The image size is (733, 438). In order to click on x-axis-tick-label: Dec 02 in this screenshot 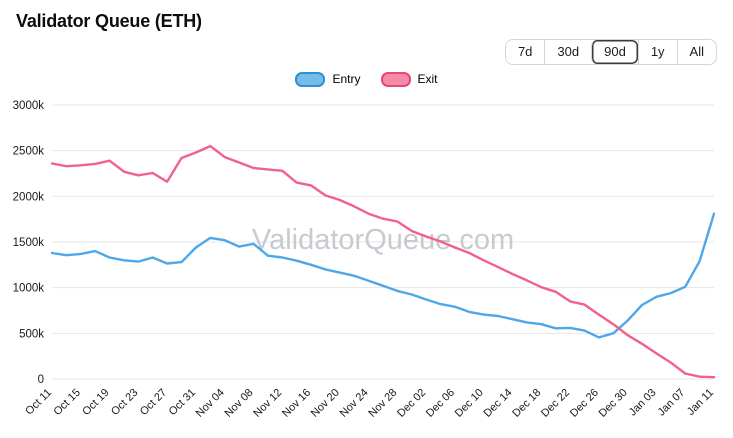, I will do `click(411, 403)`.